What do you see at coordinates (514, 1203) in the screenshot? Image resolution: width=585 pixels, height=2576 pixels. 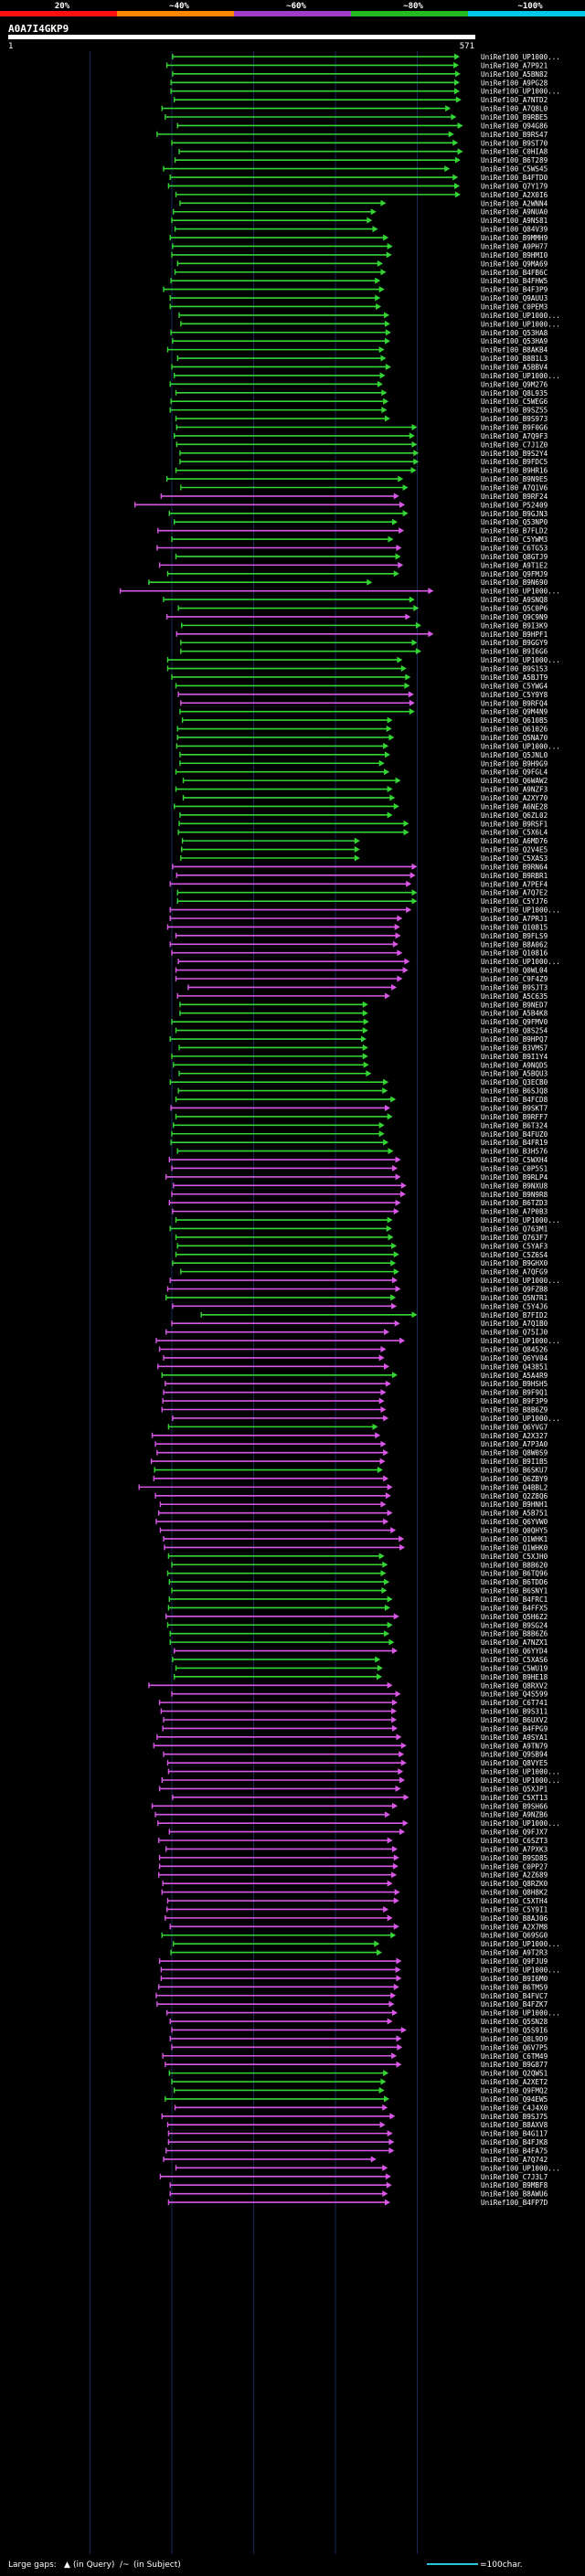 I see `hit-label: UniRef100_B6TZD3` at bounding box center [514, 1203].